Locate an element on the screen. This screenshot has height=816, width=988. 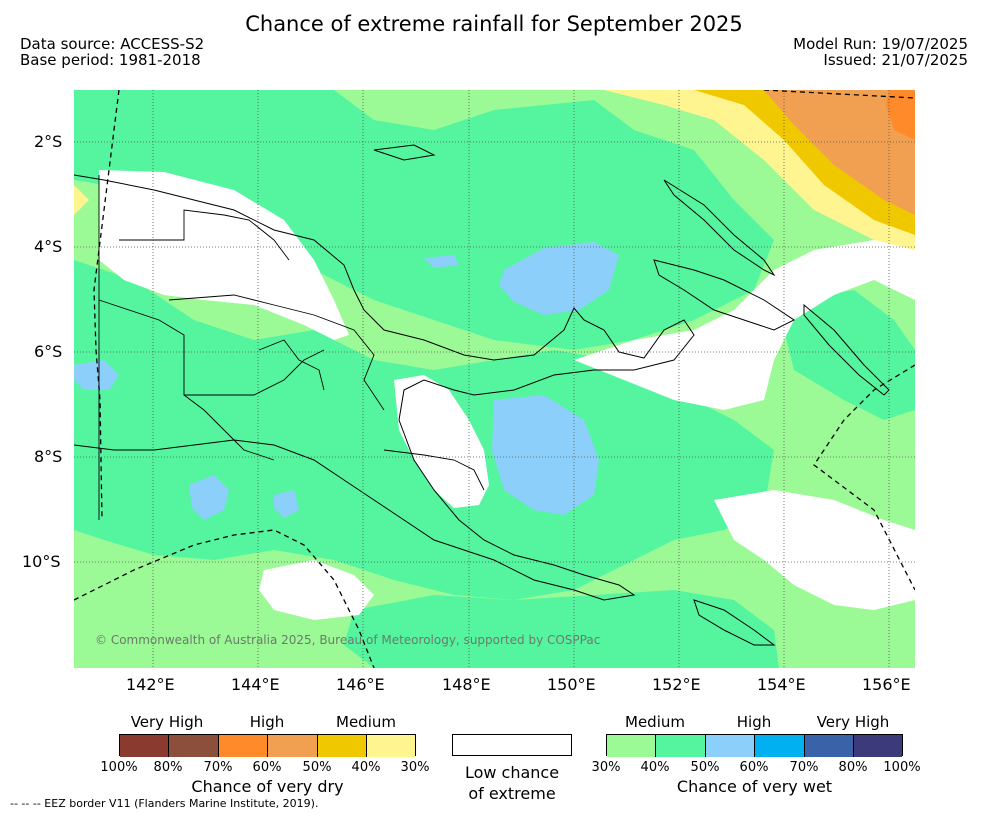
new-britain-coastline is located at coordinates (724, 295).